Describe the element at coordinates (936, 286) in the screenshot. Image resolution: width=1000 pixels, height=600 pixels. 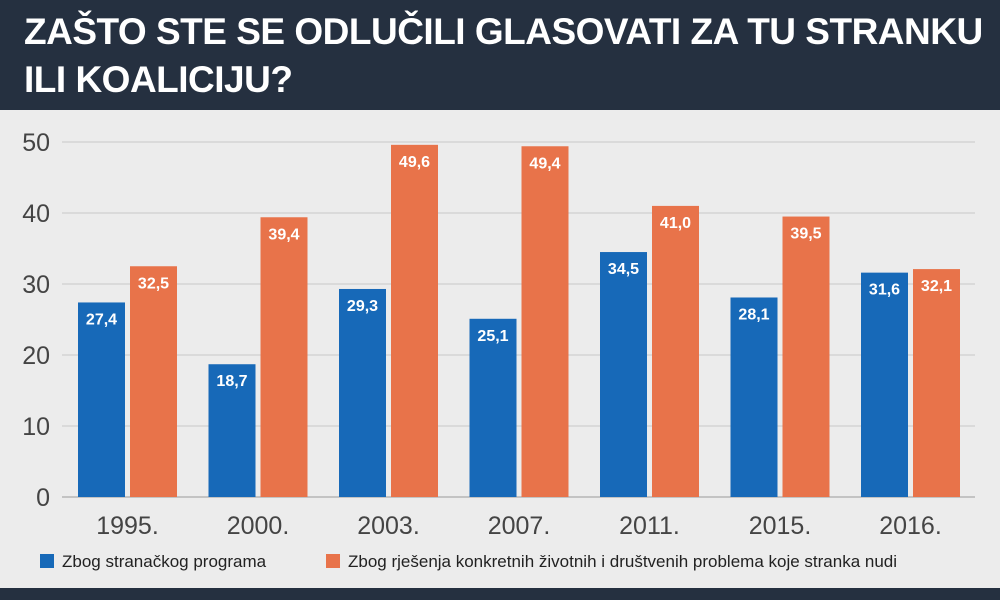
I see `data-label: 32,1` at that location.